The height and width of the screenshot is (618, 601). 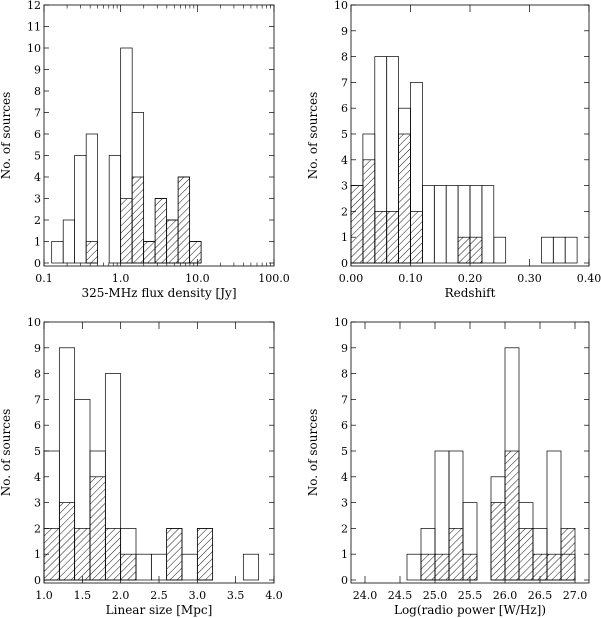 What do you see at coordinates (435, 595) in the screenshot?
I see `x-tick-label: 25.0` at bounding box center [435, 595].